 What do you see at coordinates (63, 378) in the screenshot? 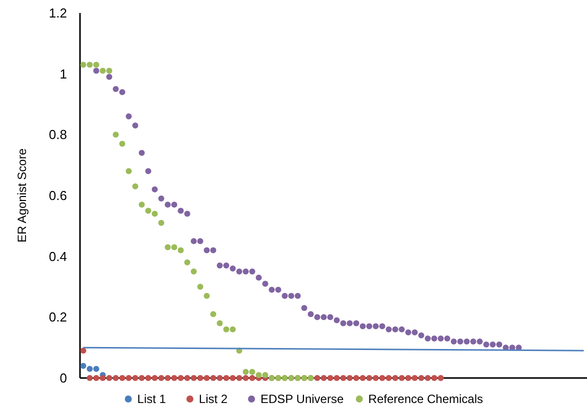
I see `y-tick-label: 0` at bounding box center [63, 378].